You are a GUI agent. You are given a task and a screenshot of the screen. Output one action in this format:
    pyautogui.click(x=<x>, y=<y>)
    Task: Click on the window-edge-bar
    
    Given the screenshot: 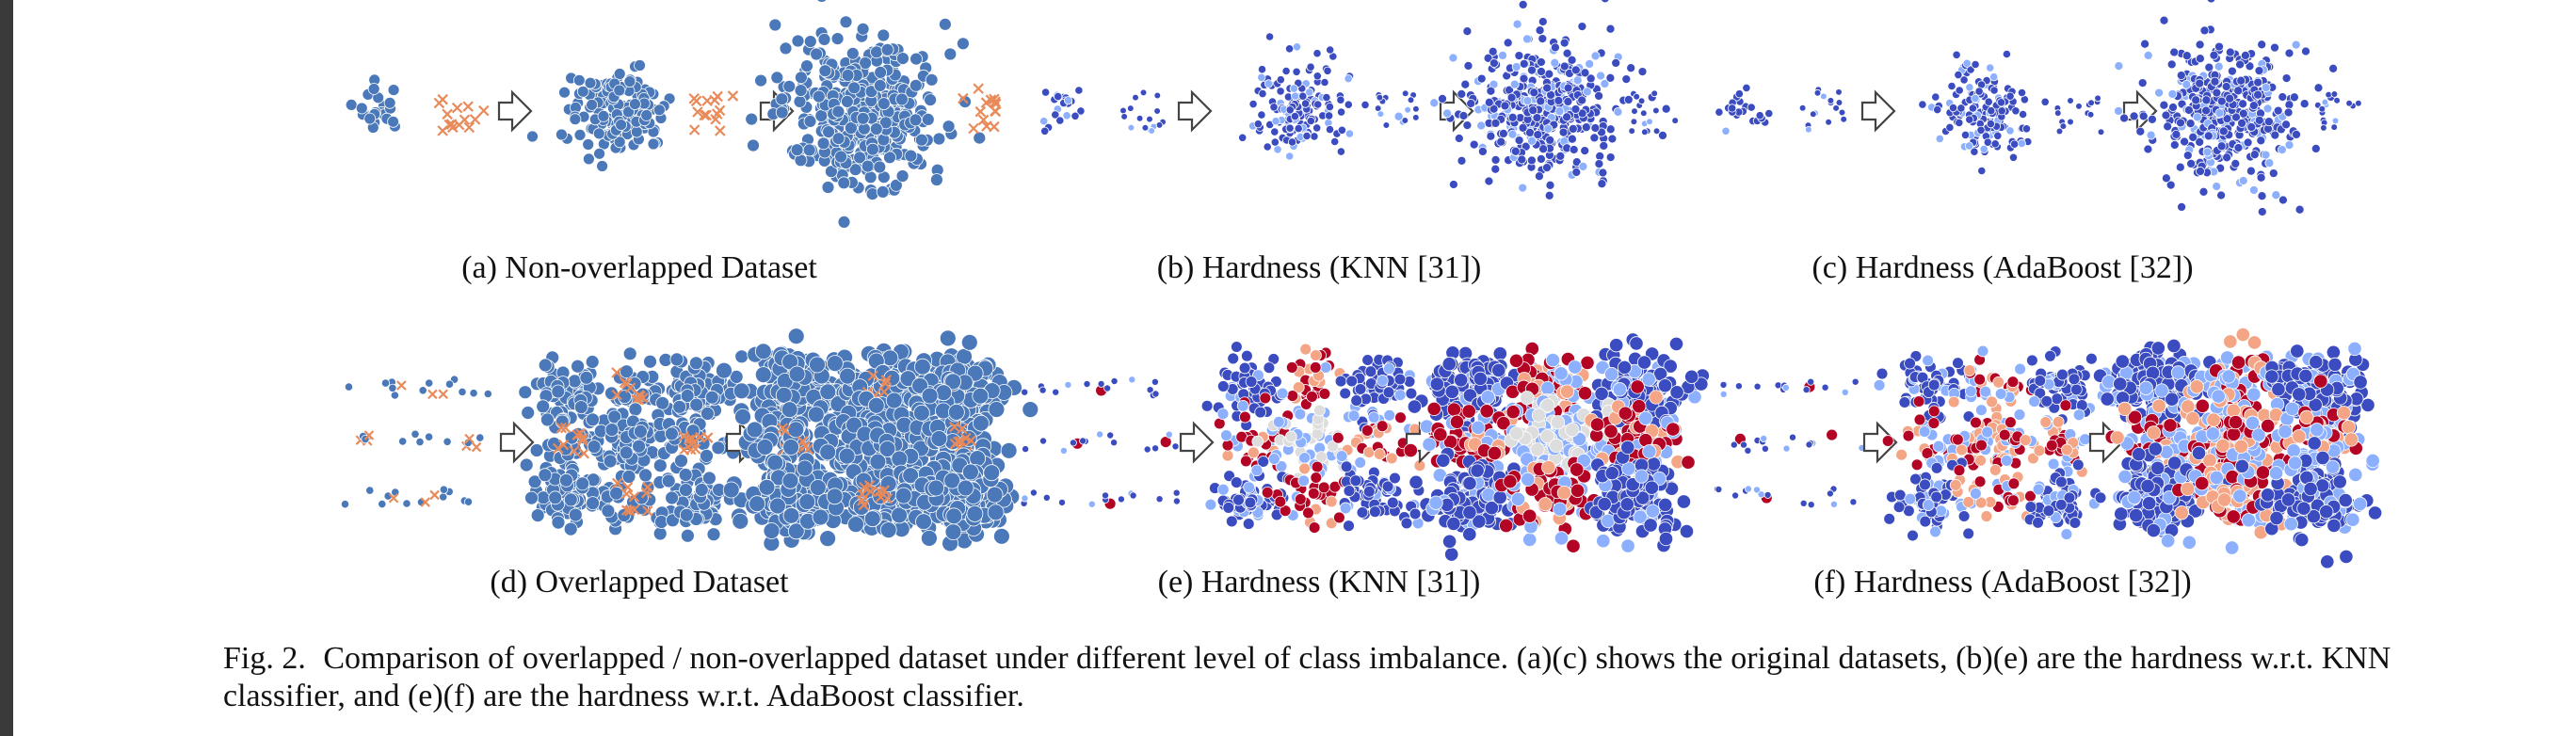 What is the action you would take?
    pyautogui.click(x=6, y=368)
    